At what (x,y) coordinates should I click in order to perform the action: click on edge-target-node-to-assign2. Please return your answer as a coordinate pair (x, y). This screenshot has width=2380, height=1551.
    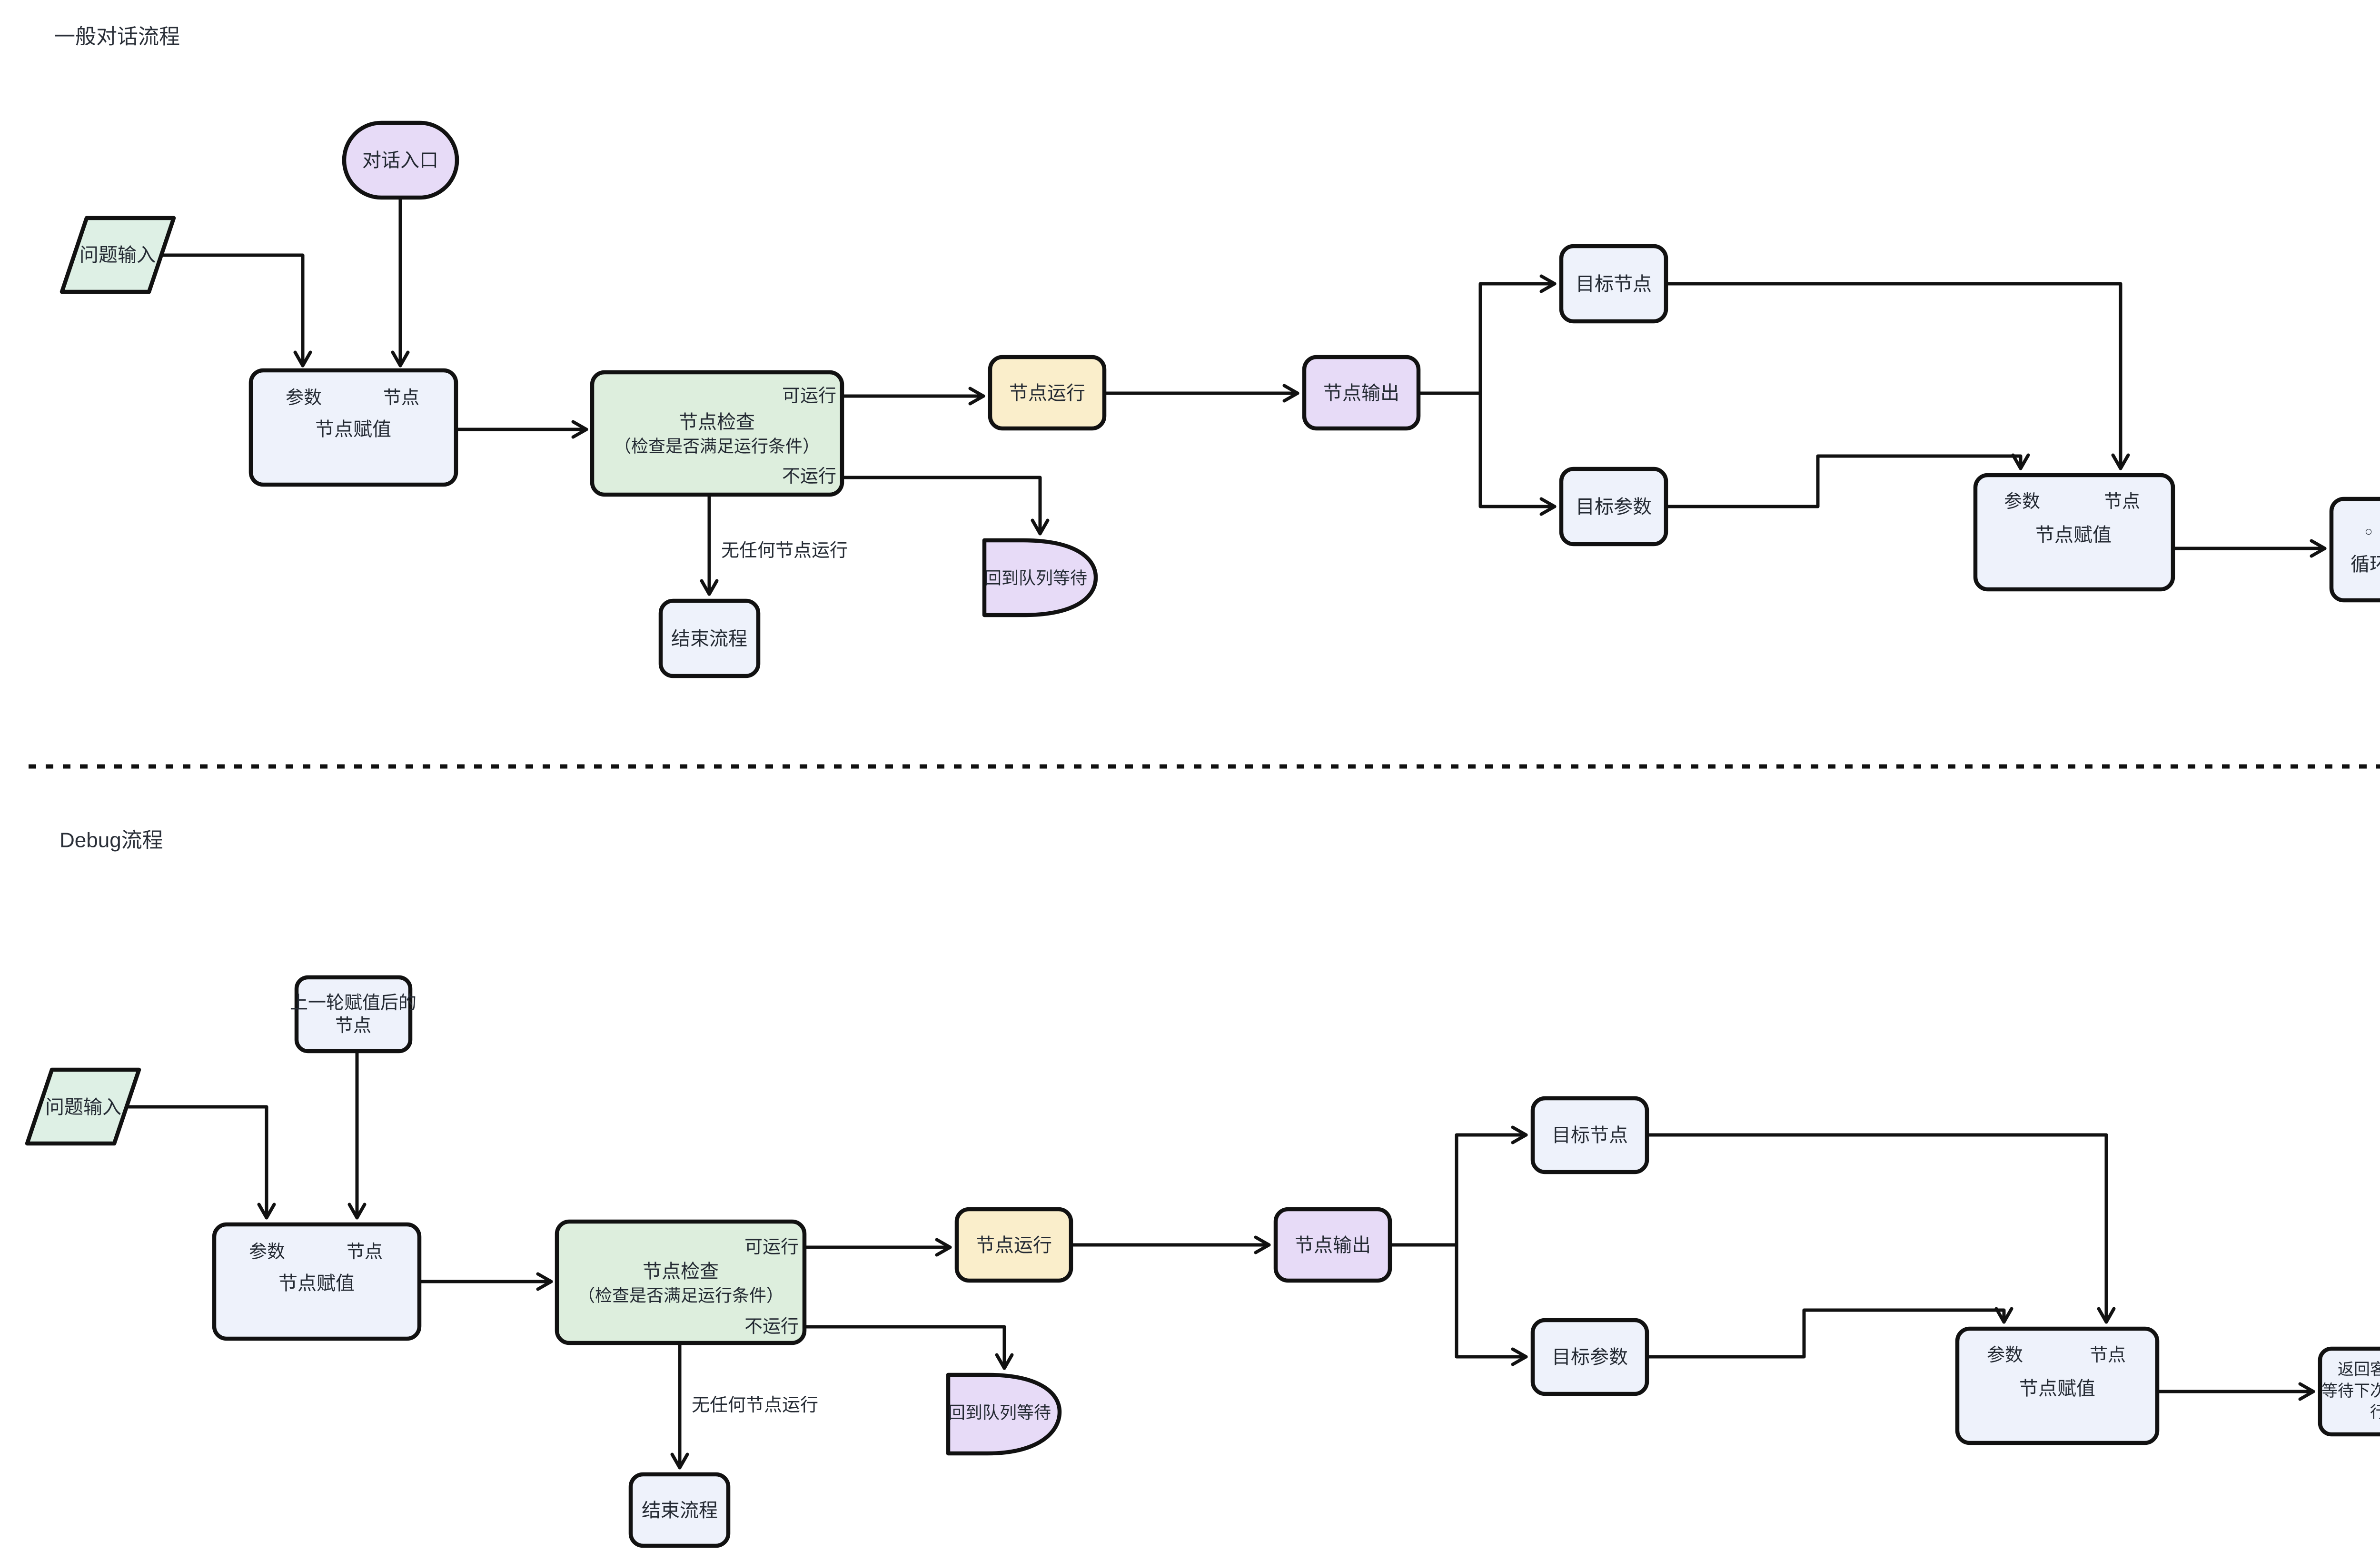
    Looking at the image, I should click on (1897, 376).